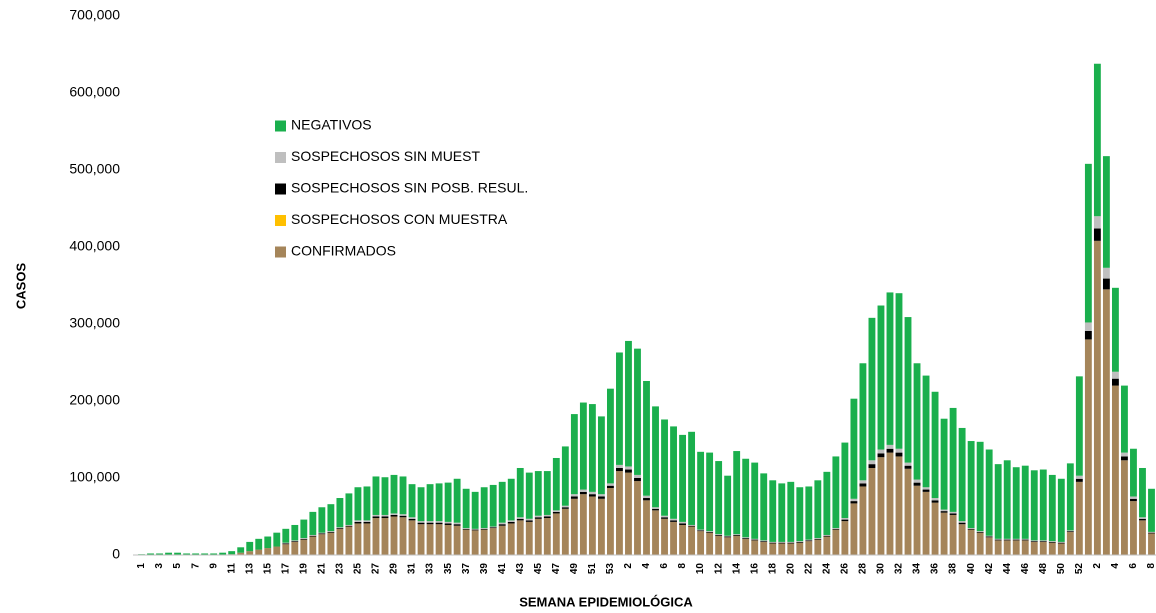  I want to click on x-tick-label: 4, so click(1115, 566).